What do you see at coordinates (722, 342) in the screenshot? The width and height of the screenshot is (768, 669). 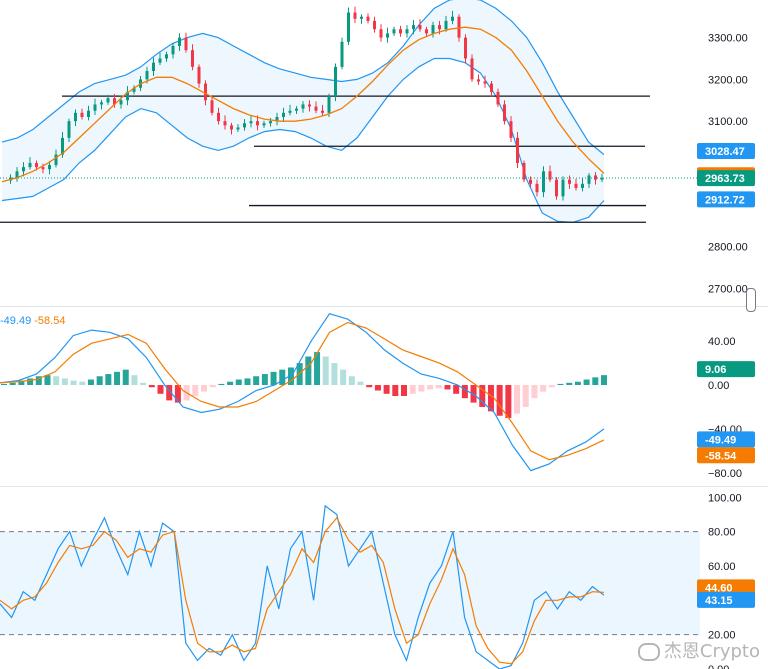 I see `axis-tick-label: 40.00` at bounding box center [722, 342].